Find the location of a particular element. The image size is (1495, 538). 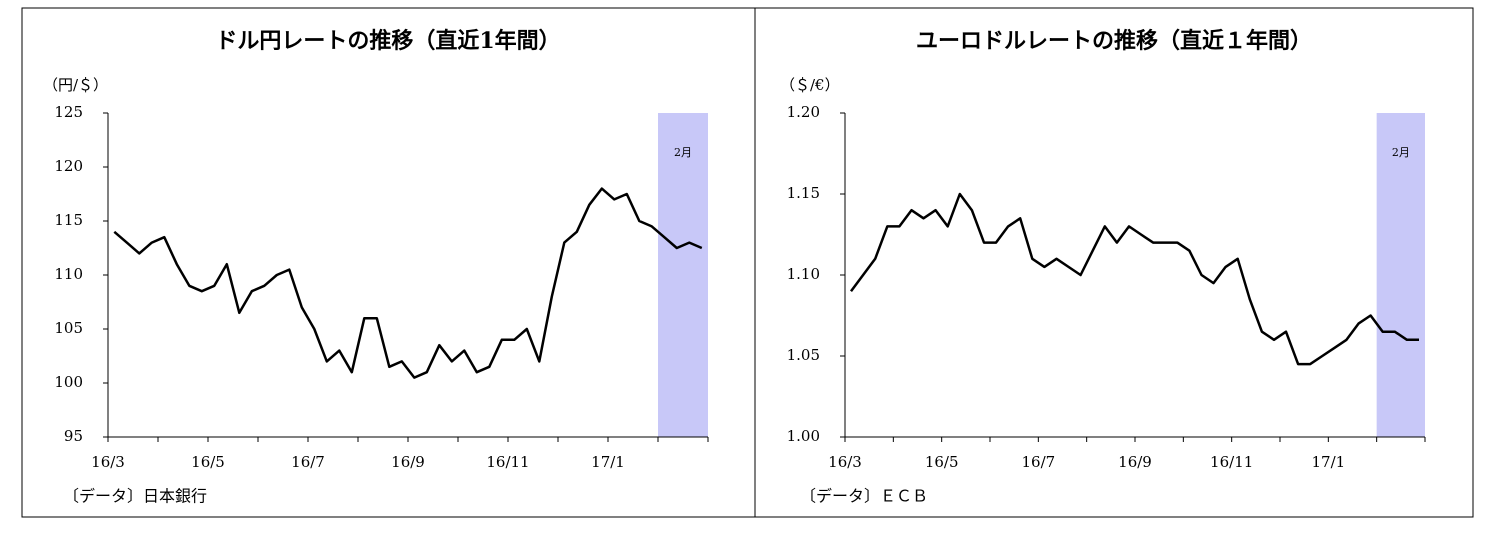

y-tick-label: 125 is located at coordinates (68, 112).